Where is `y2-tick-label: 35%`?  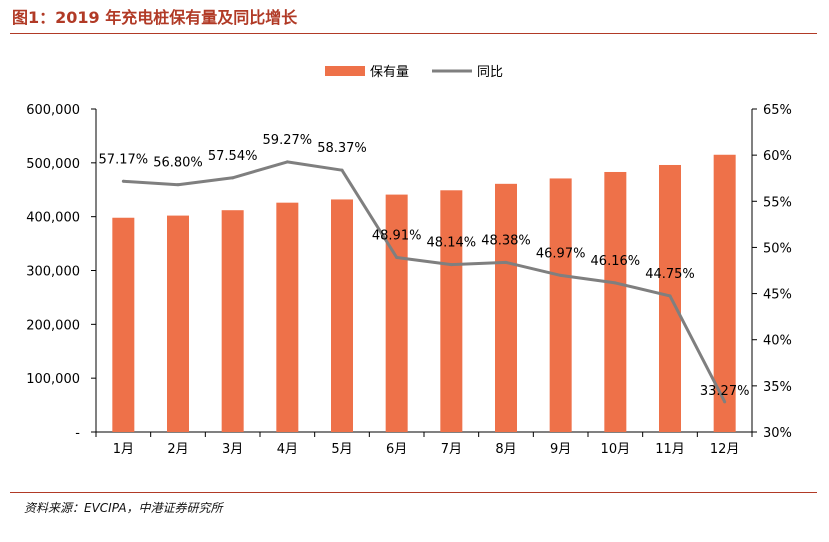
y2-tick-label: 35% is located at coordinates (777, 387).